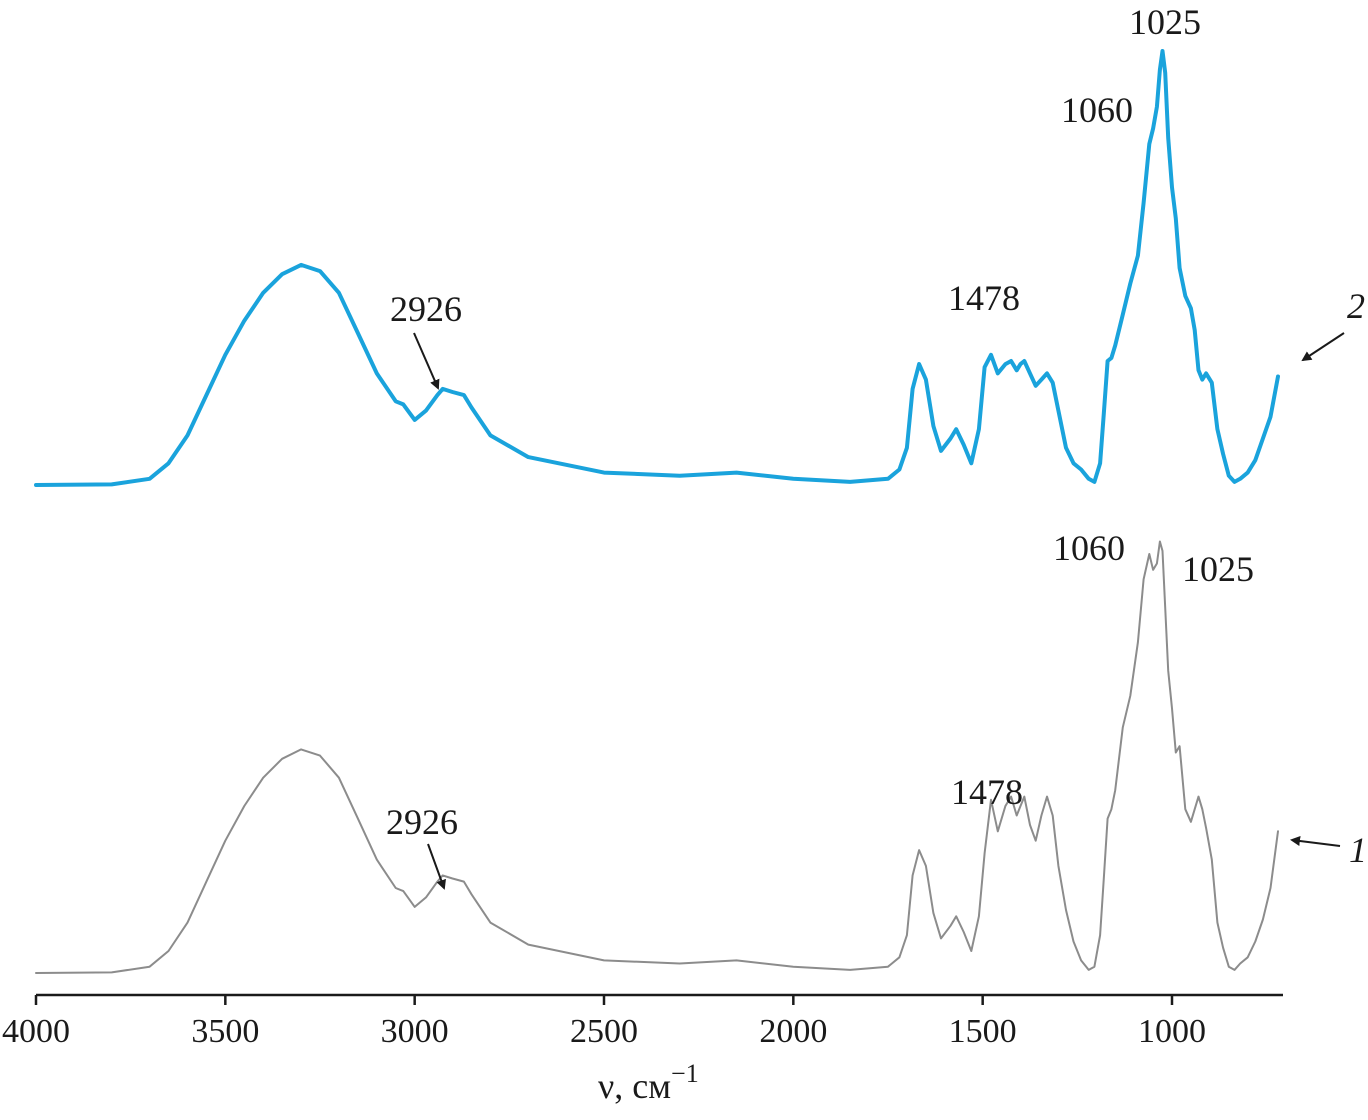  I want to click on peak-label-1060-series-1: 1060, so click(1089, 548).